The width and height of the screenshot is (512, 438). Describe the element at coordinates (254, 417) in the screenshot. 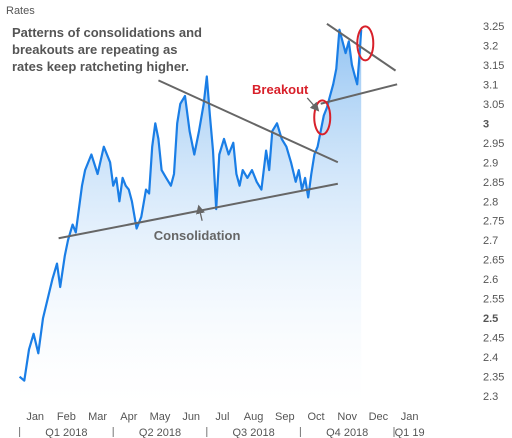

I see `x-tick-label: Aug` at that location.